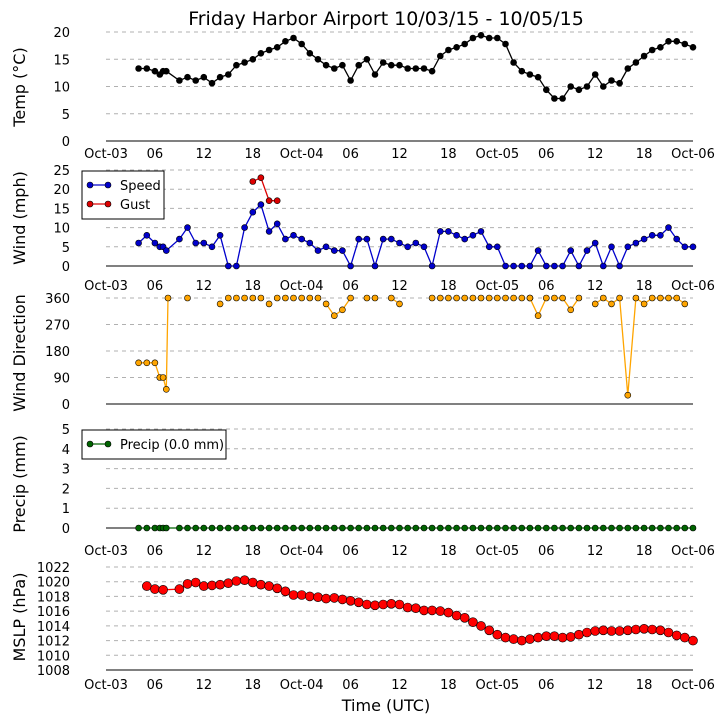 The width and height of the screenshot is (724, 725). Describe the element at coordinates (350, 685) in the screenshot. I see `mslp-x-tick-label: 06` at that location.